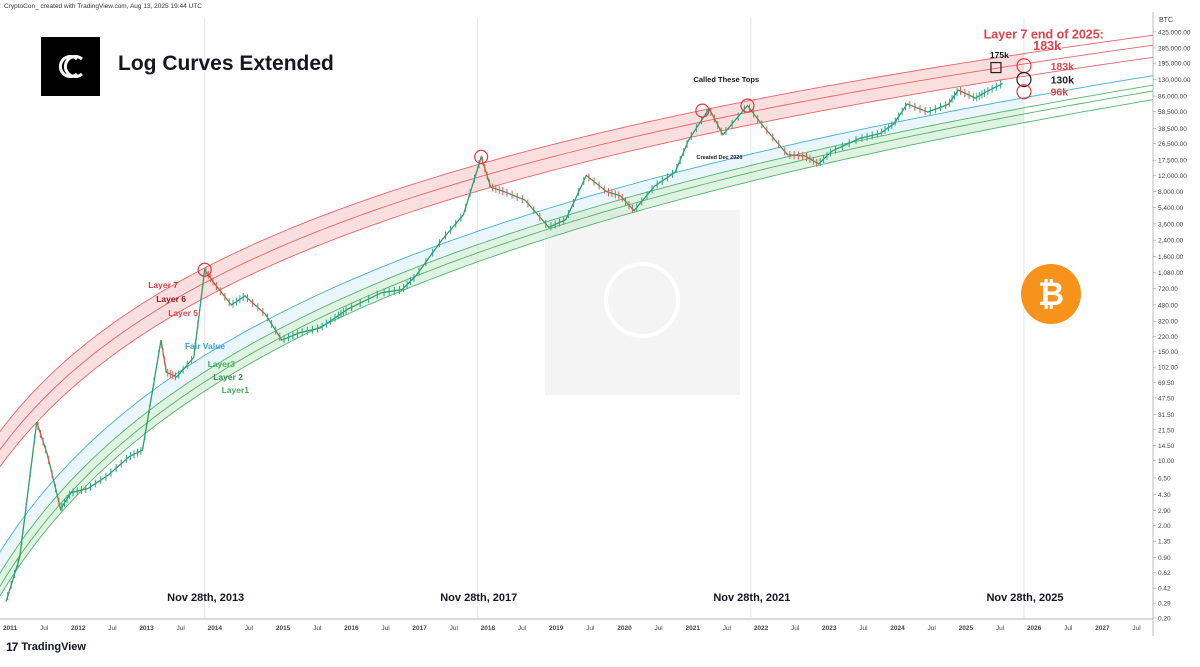 The height and width of the screenshot is (667, 1200). Describe the element at coordinates (1174, 64) in the screenshot. I see `price-tick-label: 195,000.00` at that location.